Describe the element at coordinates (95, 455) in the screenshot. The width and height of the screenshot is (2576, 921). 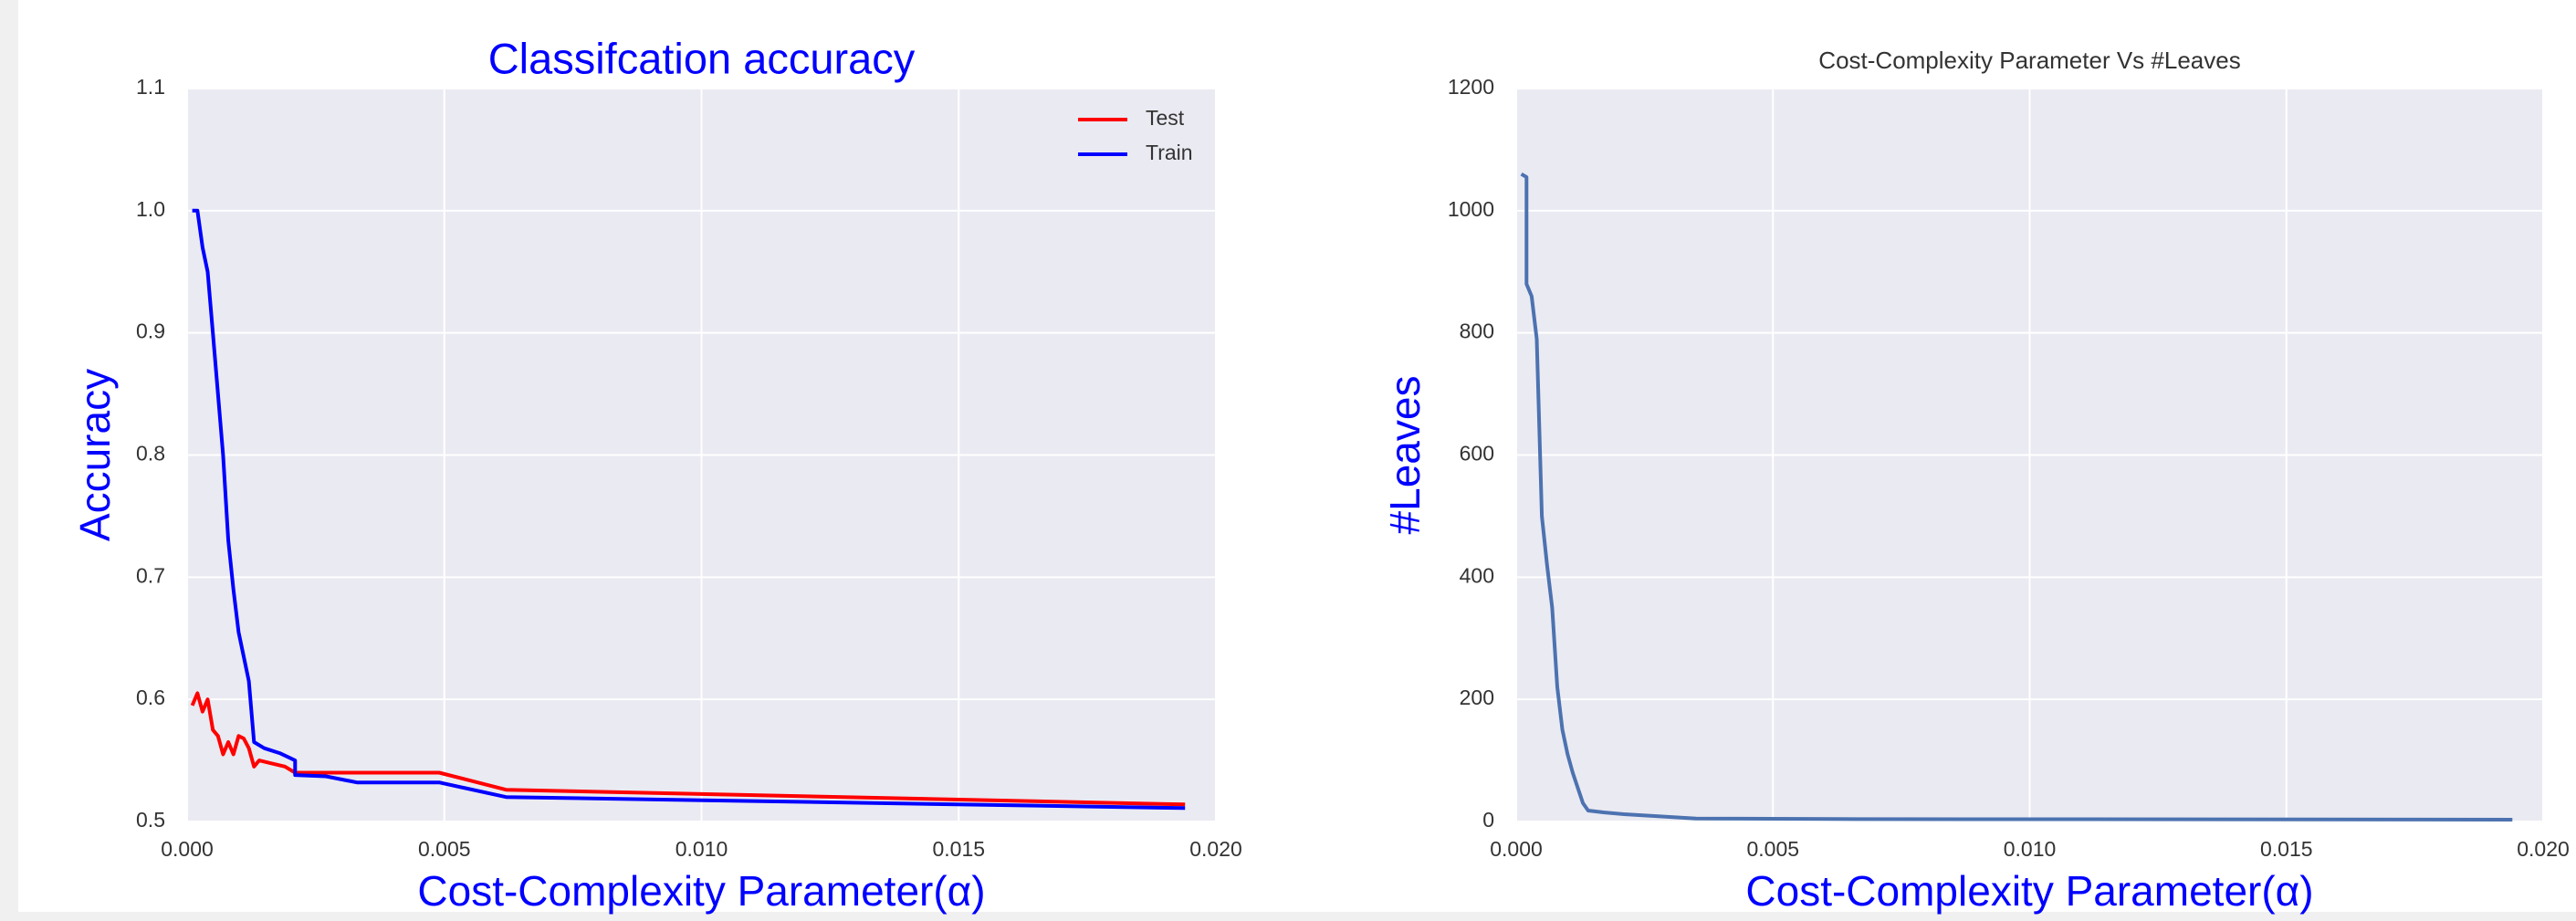
I see `y-axis-label: Accuracy` at that location.